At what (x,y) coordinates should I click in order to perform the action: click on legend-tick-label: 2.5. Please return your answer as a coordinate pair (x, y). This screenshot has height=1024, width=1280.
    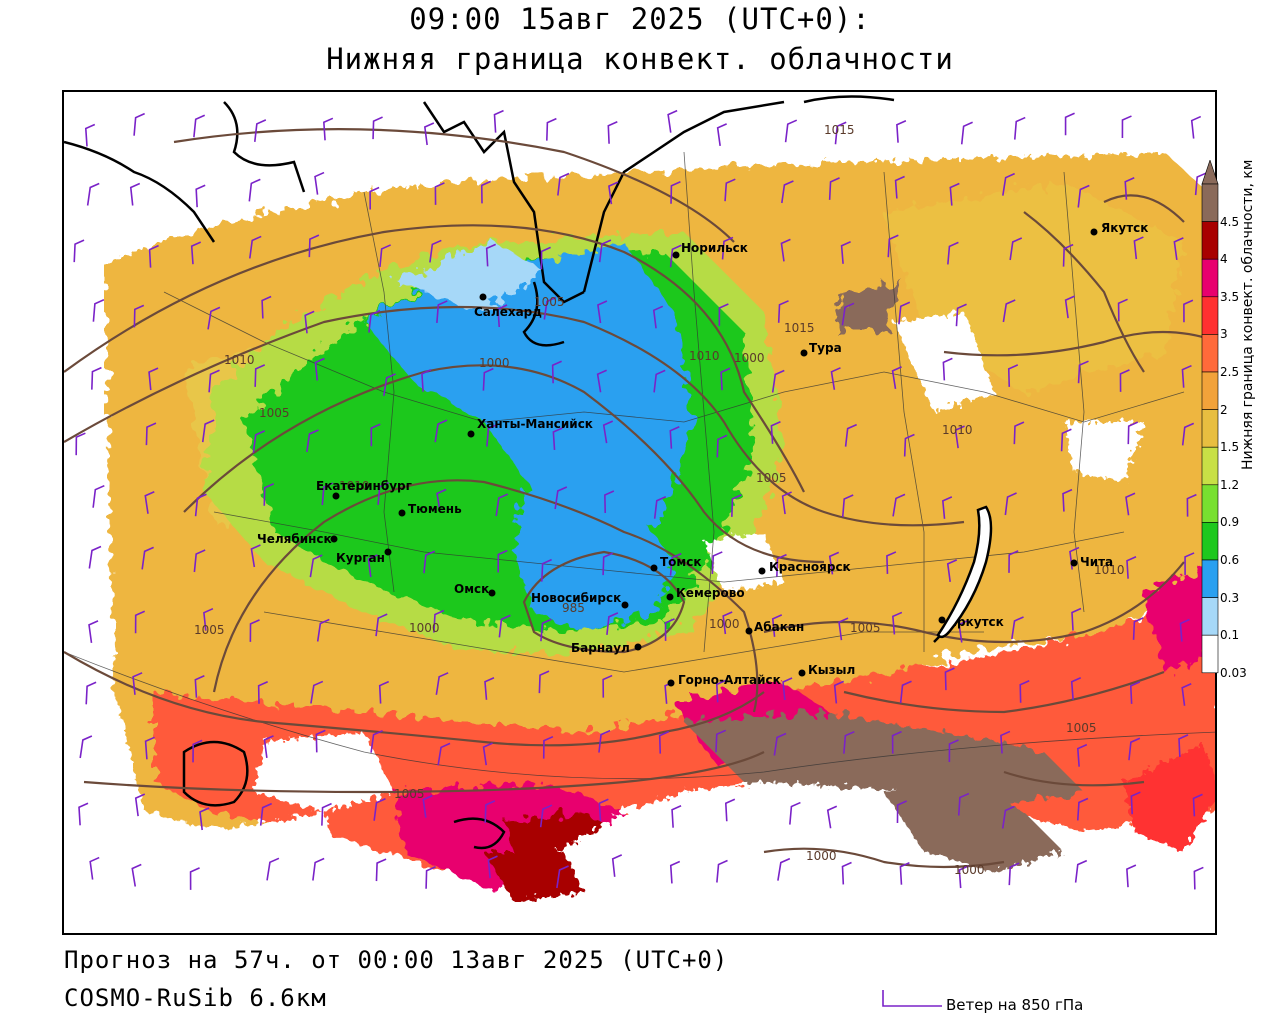
    Looking at the image, I should click on (1230, 372).